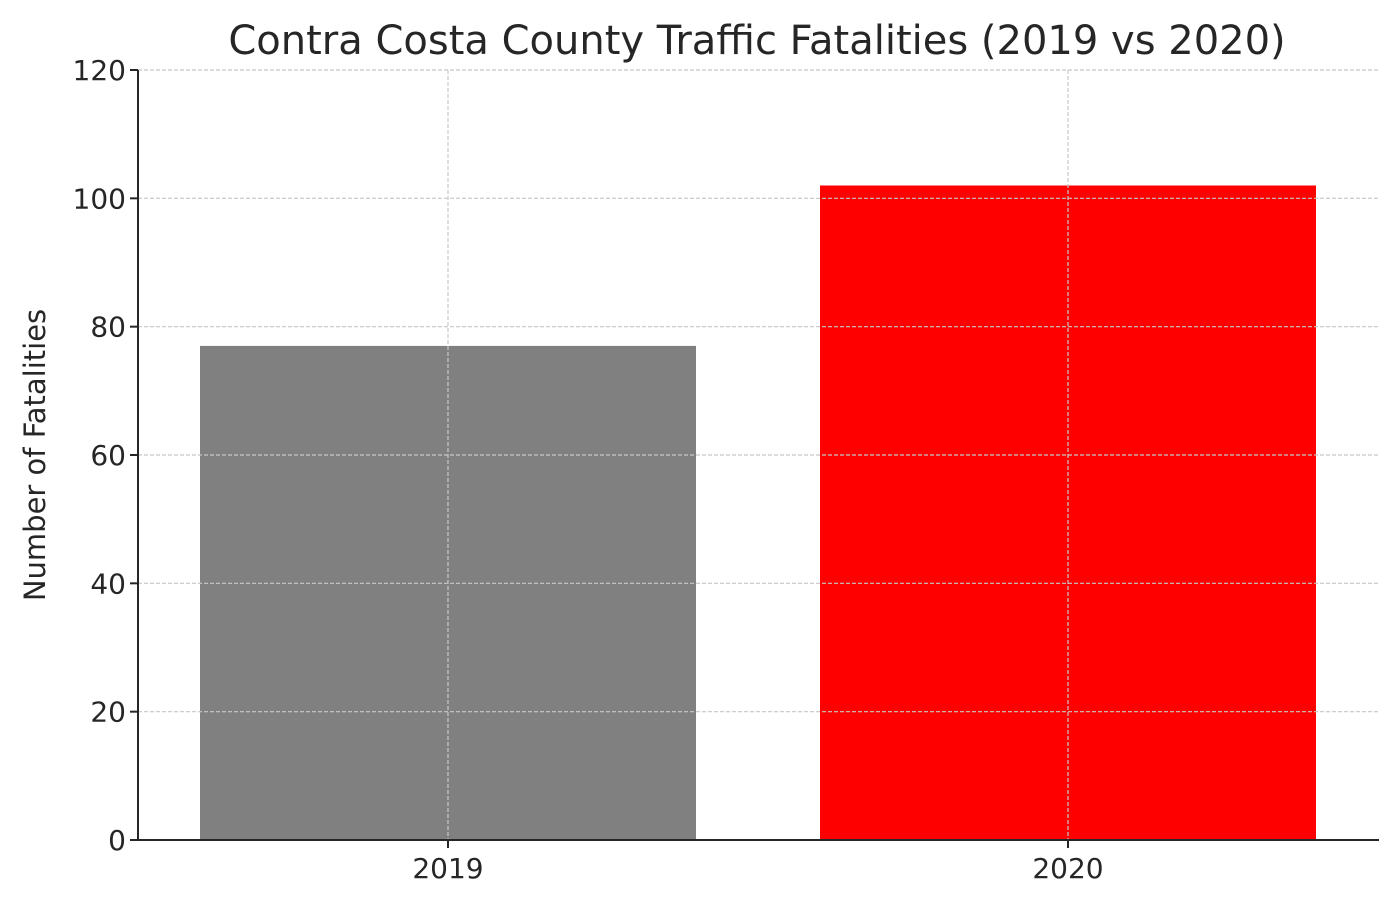 The height and width of the screenshot is (907, 1397). What do you see at coordinates (1067, 868) in the screenshot?
I see `x-tick-label: 2020` at bounding box center [1067, 868].